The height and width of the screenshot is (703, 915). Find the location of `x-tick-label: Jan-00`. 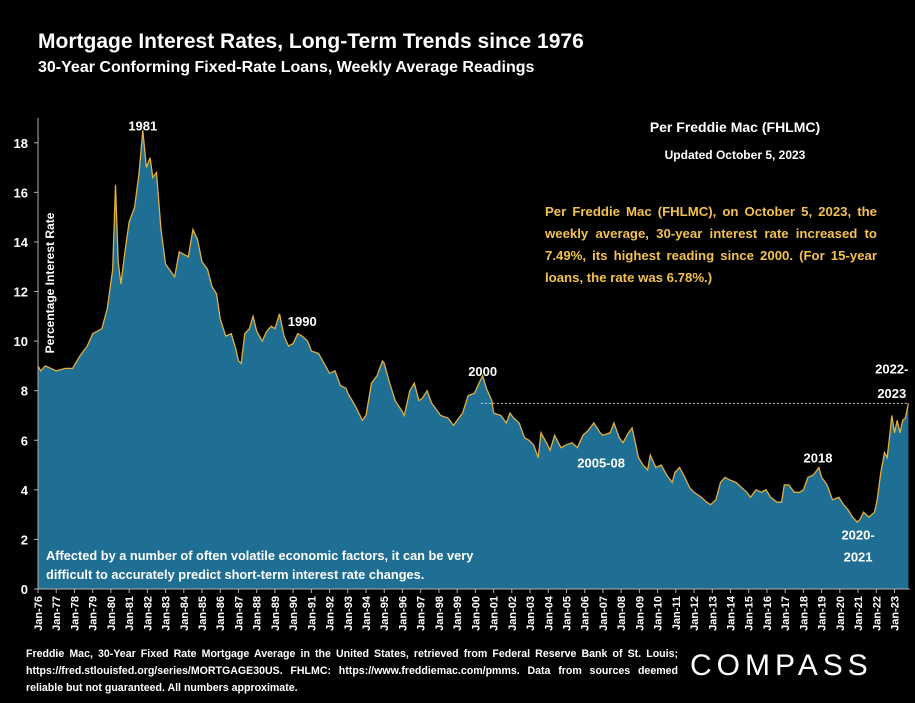

x-tick-label: Jan-00 is located at coordinates (476, 613).